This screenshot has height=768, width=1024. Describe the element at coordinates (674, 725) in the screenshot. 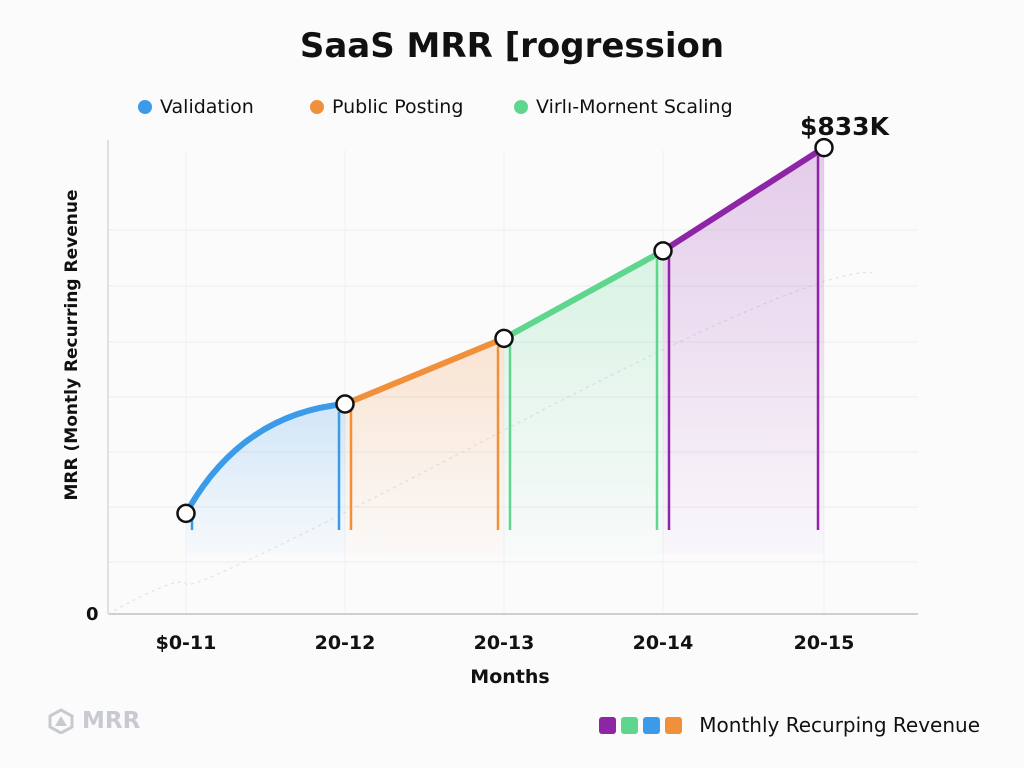

I see `swatch-orange` at that location.